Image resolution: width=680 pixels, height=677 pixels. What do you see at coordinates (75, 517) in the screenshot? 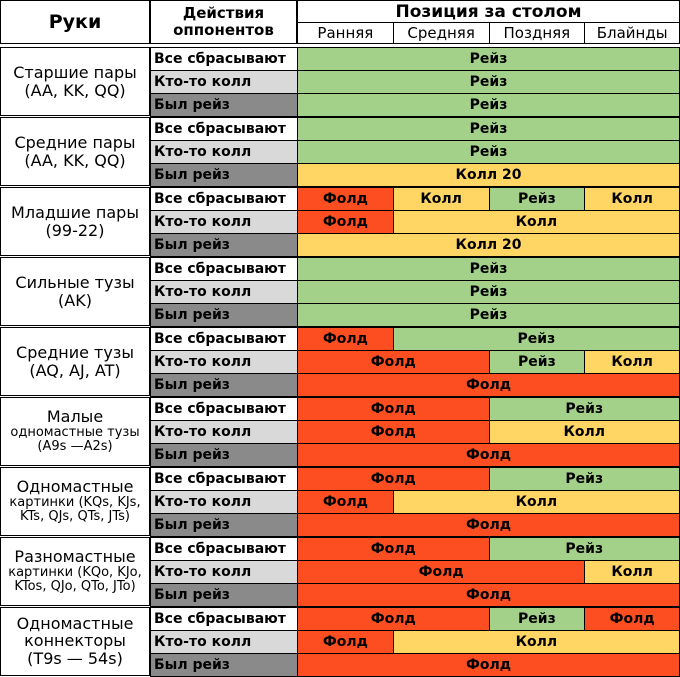
I see `hand-group-line: KTs, QJs, QTs, JTs)` at bounding box center [75, 517].